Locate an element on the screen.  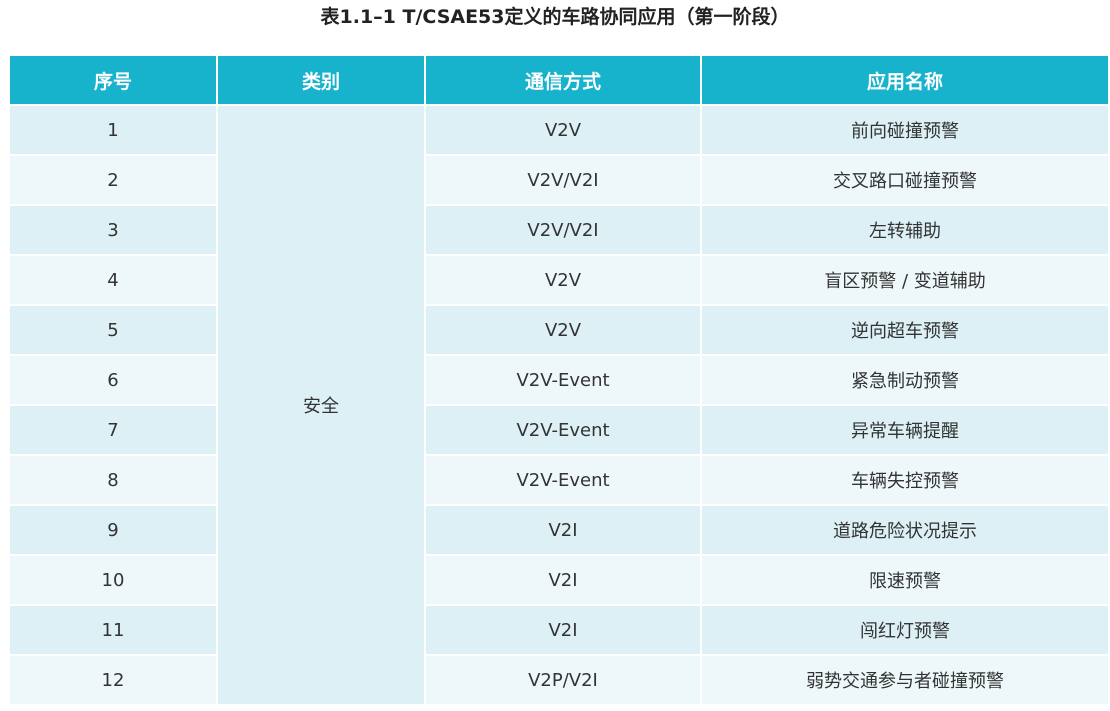
table-row: 3 V2V/V2I 左转辅助 is located at coordinates (559, 230).